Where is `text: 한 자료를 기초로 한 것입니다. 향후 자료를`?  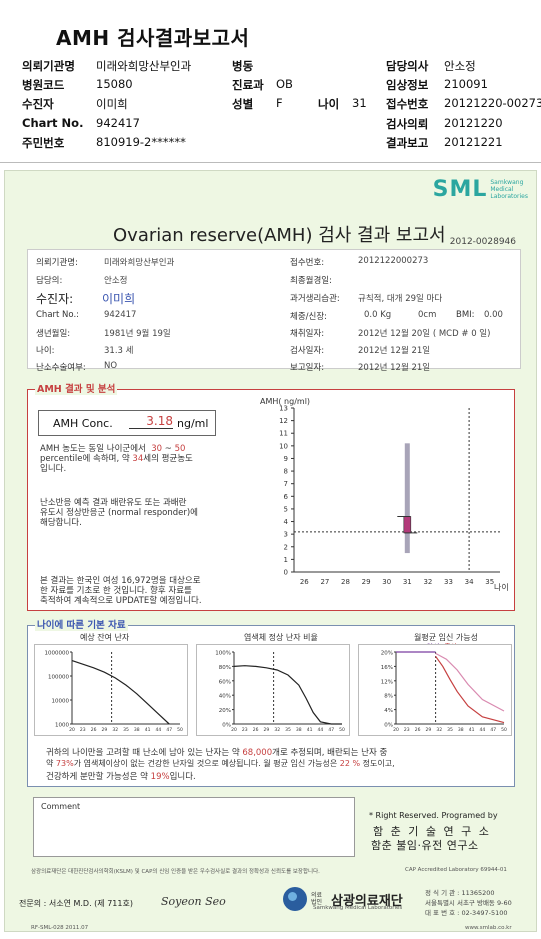
text: 한 자료를 기초로 한 것입니다. 향후 자료를 is located at coordinates (116, 591).